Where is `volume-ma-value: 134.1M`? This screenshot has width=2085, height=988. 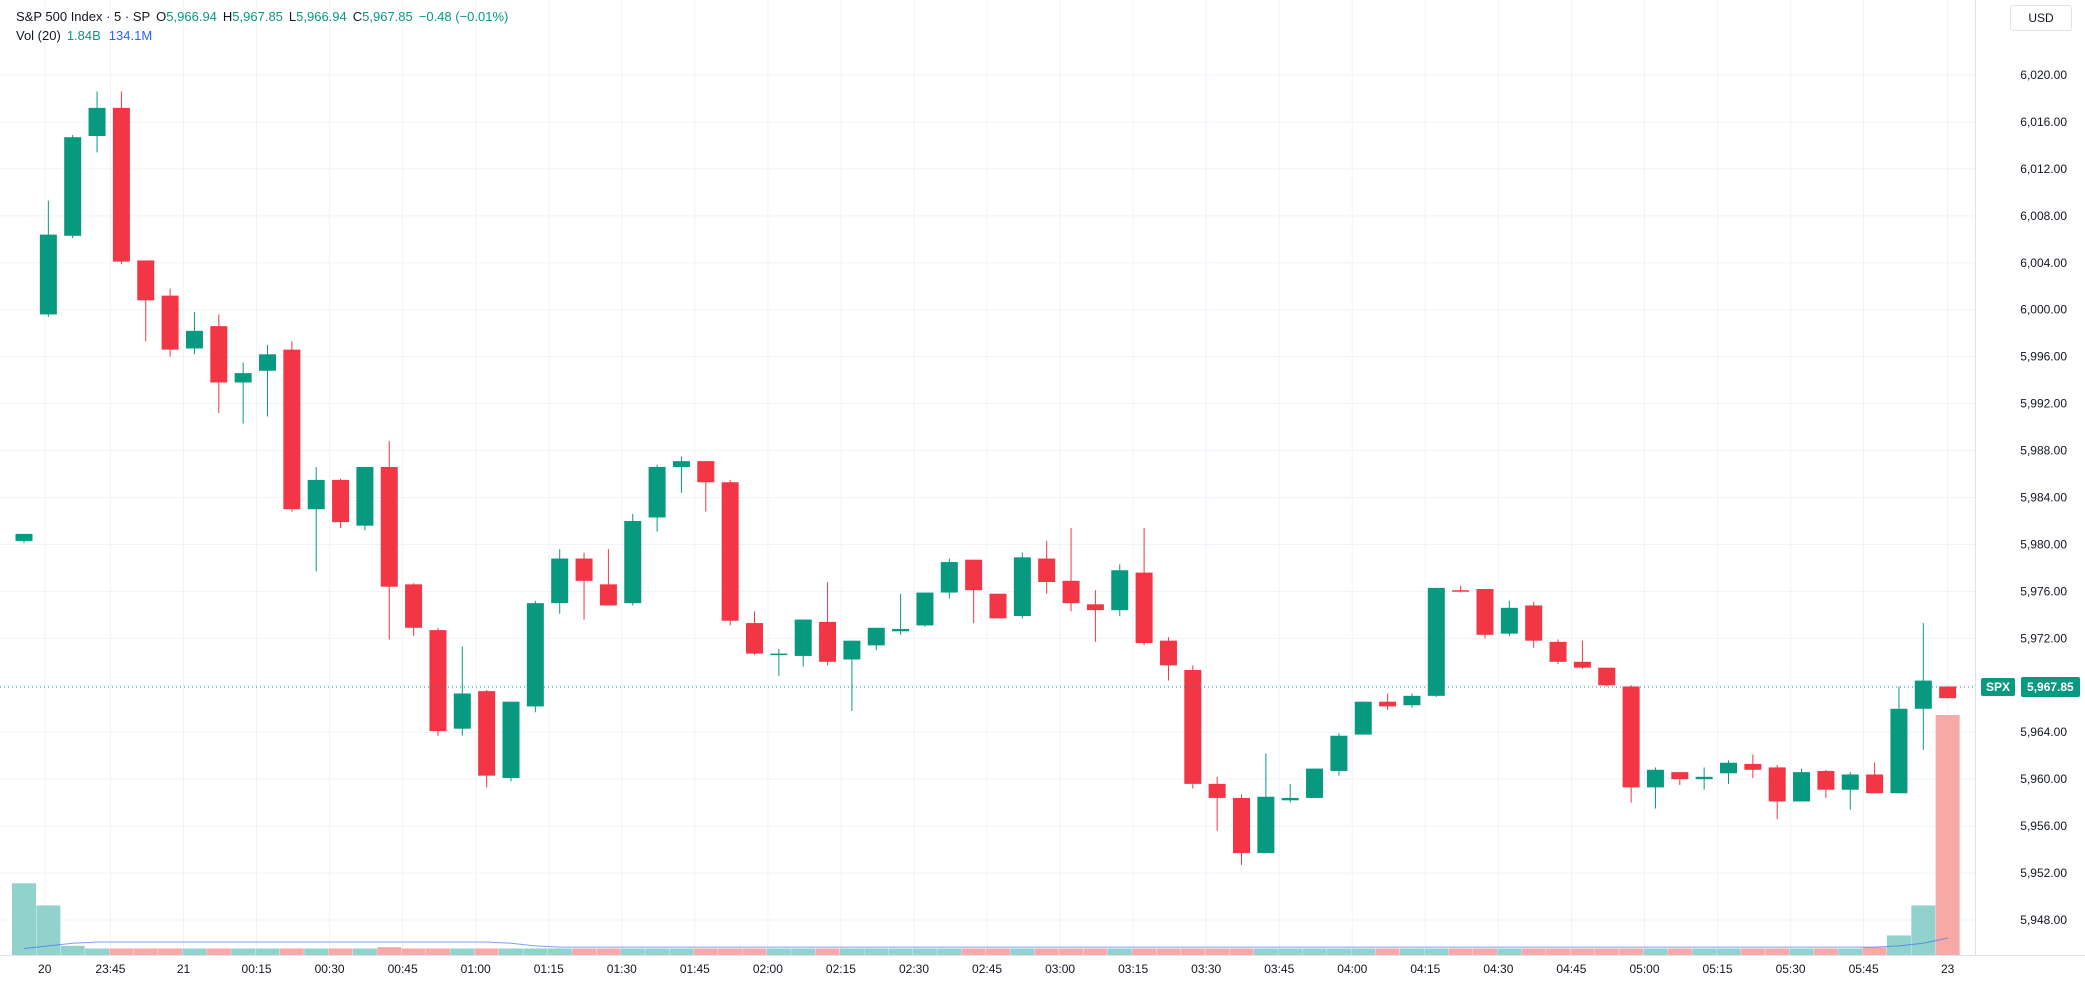
volume-ma-value: 134.1M is located at coordinates (130, 35).